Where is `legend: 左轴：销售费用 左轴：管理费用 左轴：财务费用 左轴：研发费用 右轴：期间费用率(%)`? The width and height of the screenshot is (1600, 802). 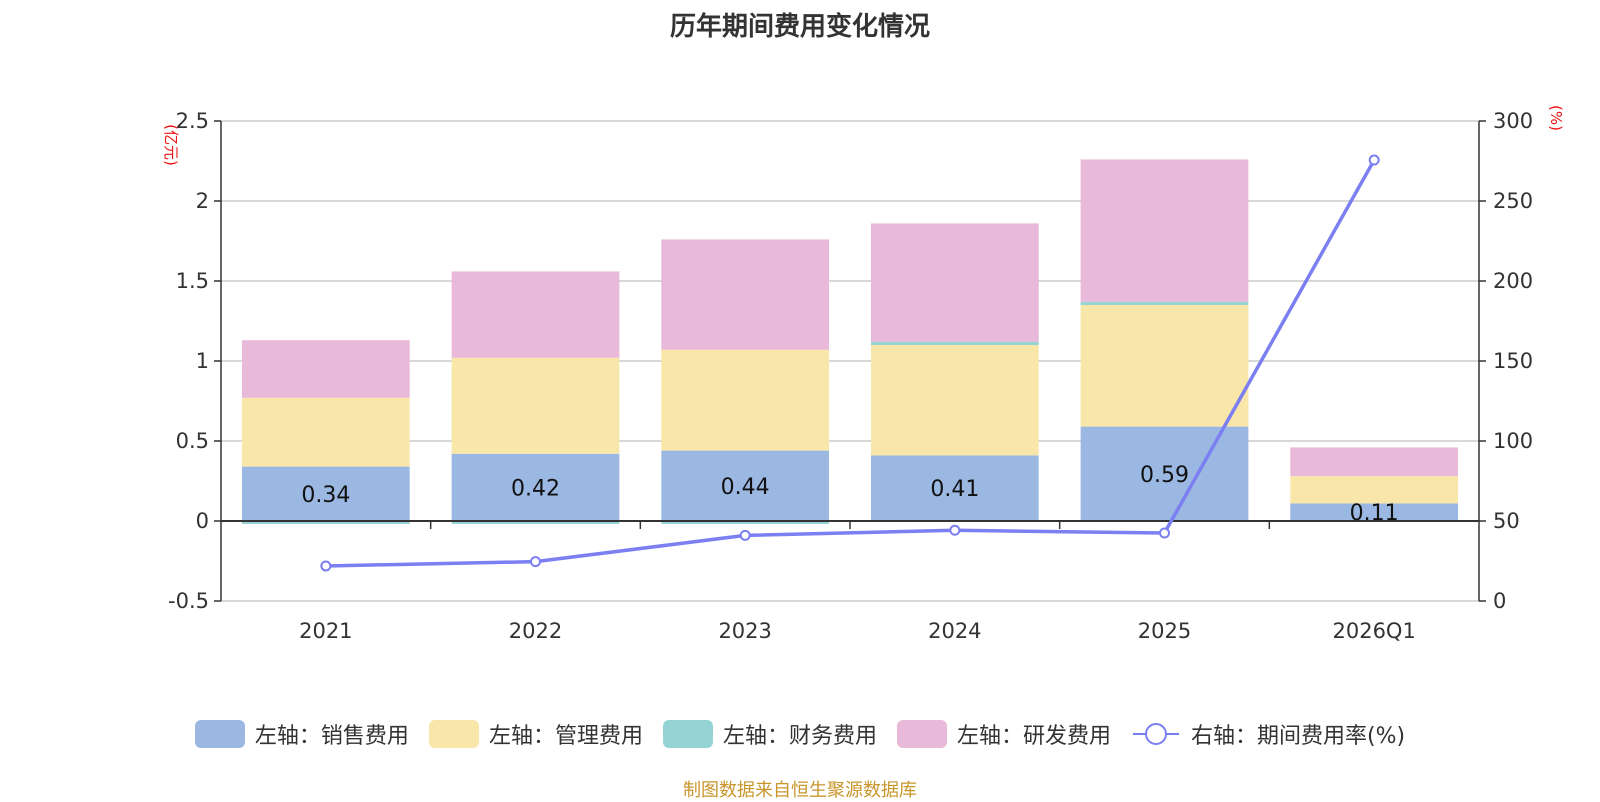 legend: 左轴：销售费用 左轴：管理费用 左轴：财务费用 左轴：研发费用 右轴：期间费用率(%) is located at coordinates (800, 734).